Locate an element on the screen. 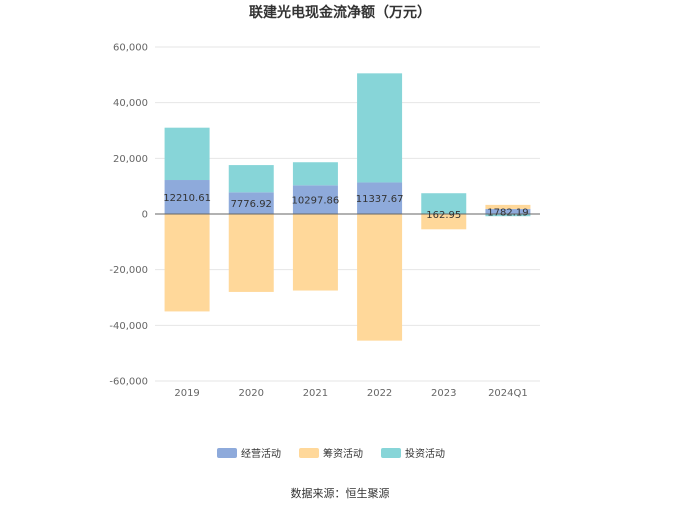 This screenshot has height=513, width=680. x-axis-ticks: 2019 2020 2021 2022 2023 2024Q1 is located at coordinates (350, 393).